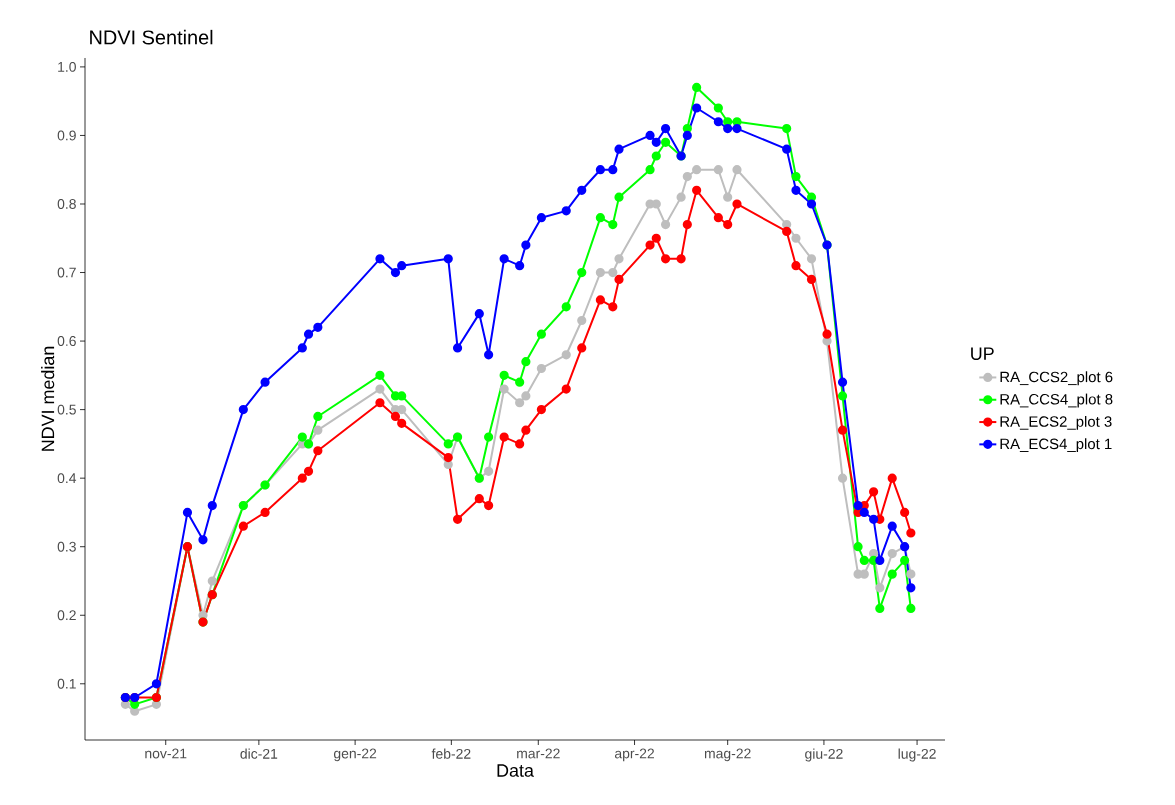 This screenshot has height=805, width=1175. Describe the element at coordinates (166, 753) in the screenshot. I see `x-tick-label: nov-21` at that location.